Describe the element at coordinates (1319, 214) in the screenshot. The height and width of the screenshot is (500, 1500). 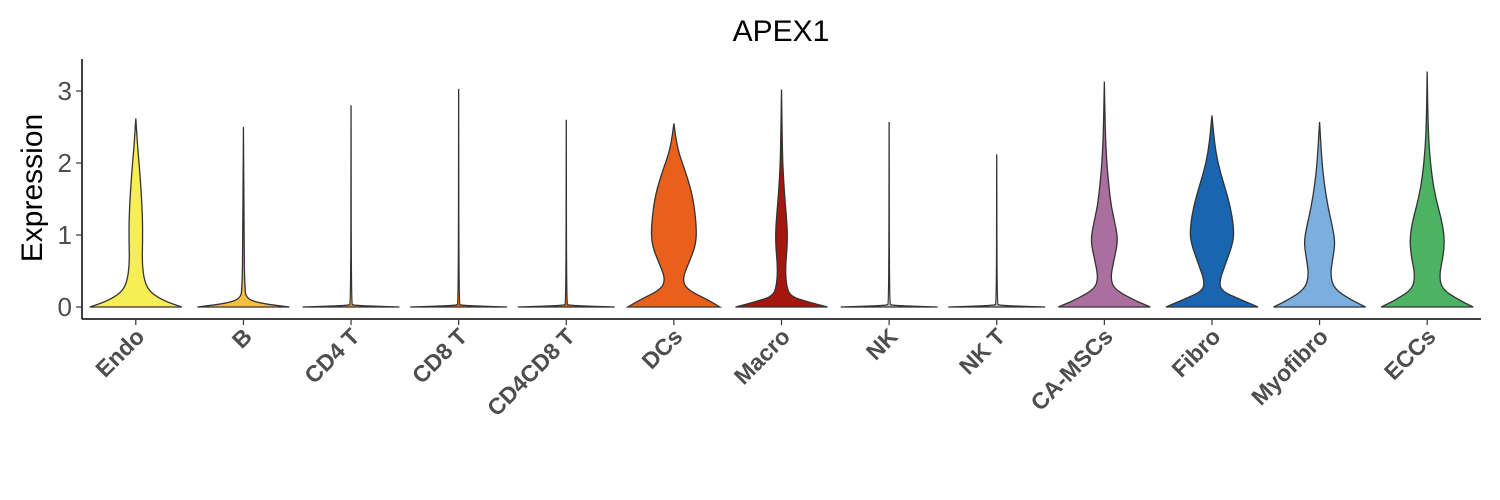
I see `violin-myofibro` at that location.